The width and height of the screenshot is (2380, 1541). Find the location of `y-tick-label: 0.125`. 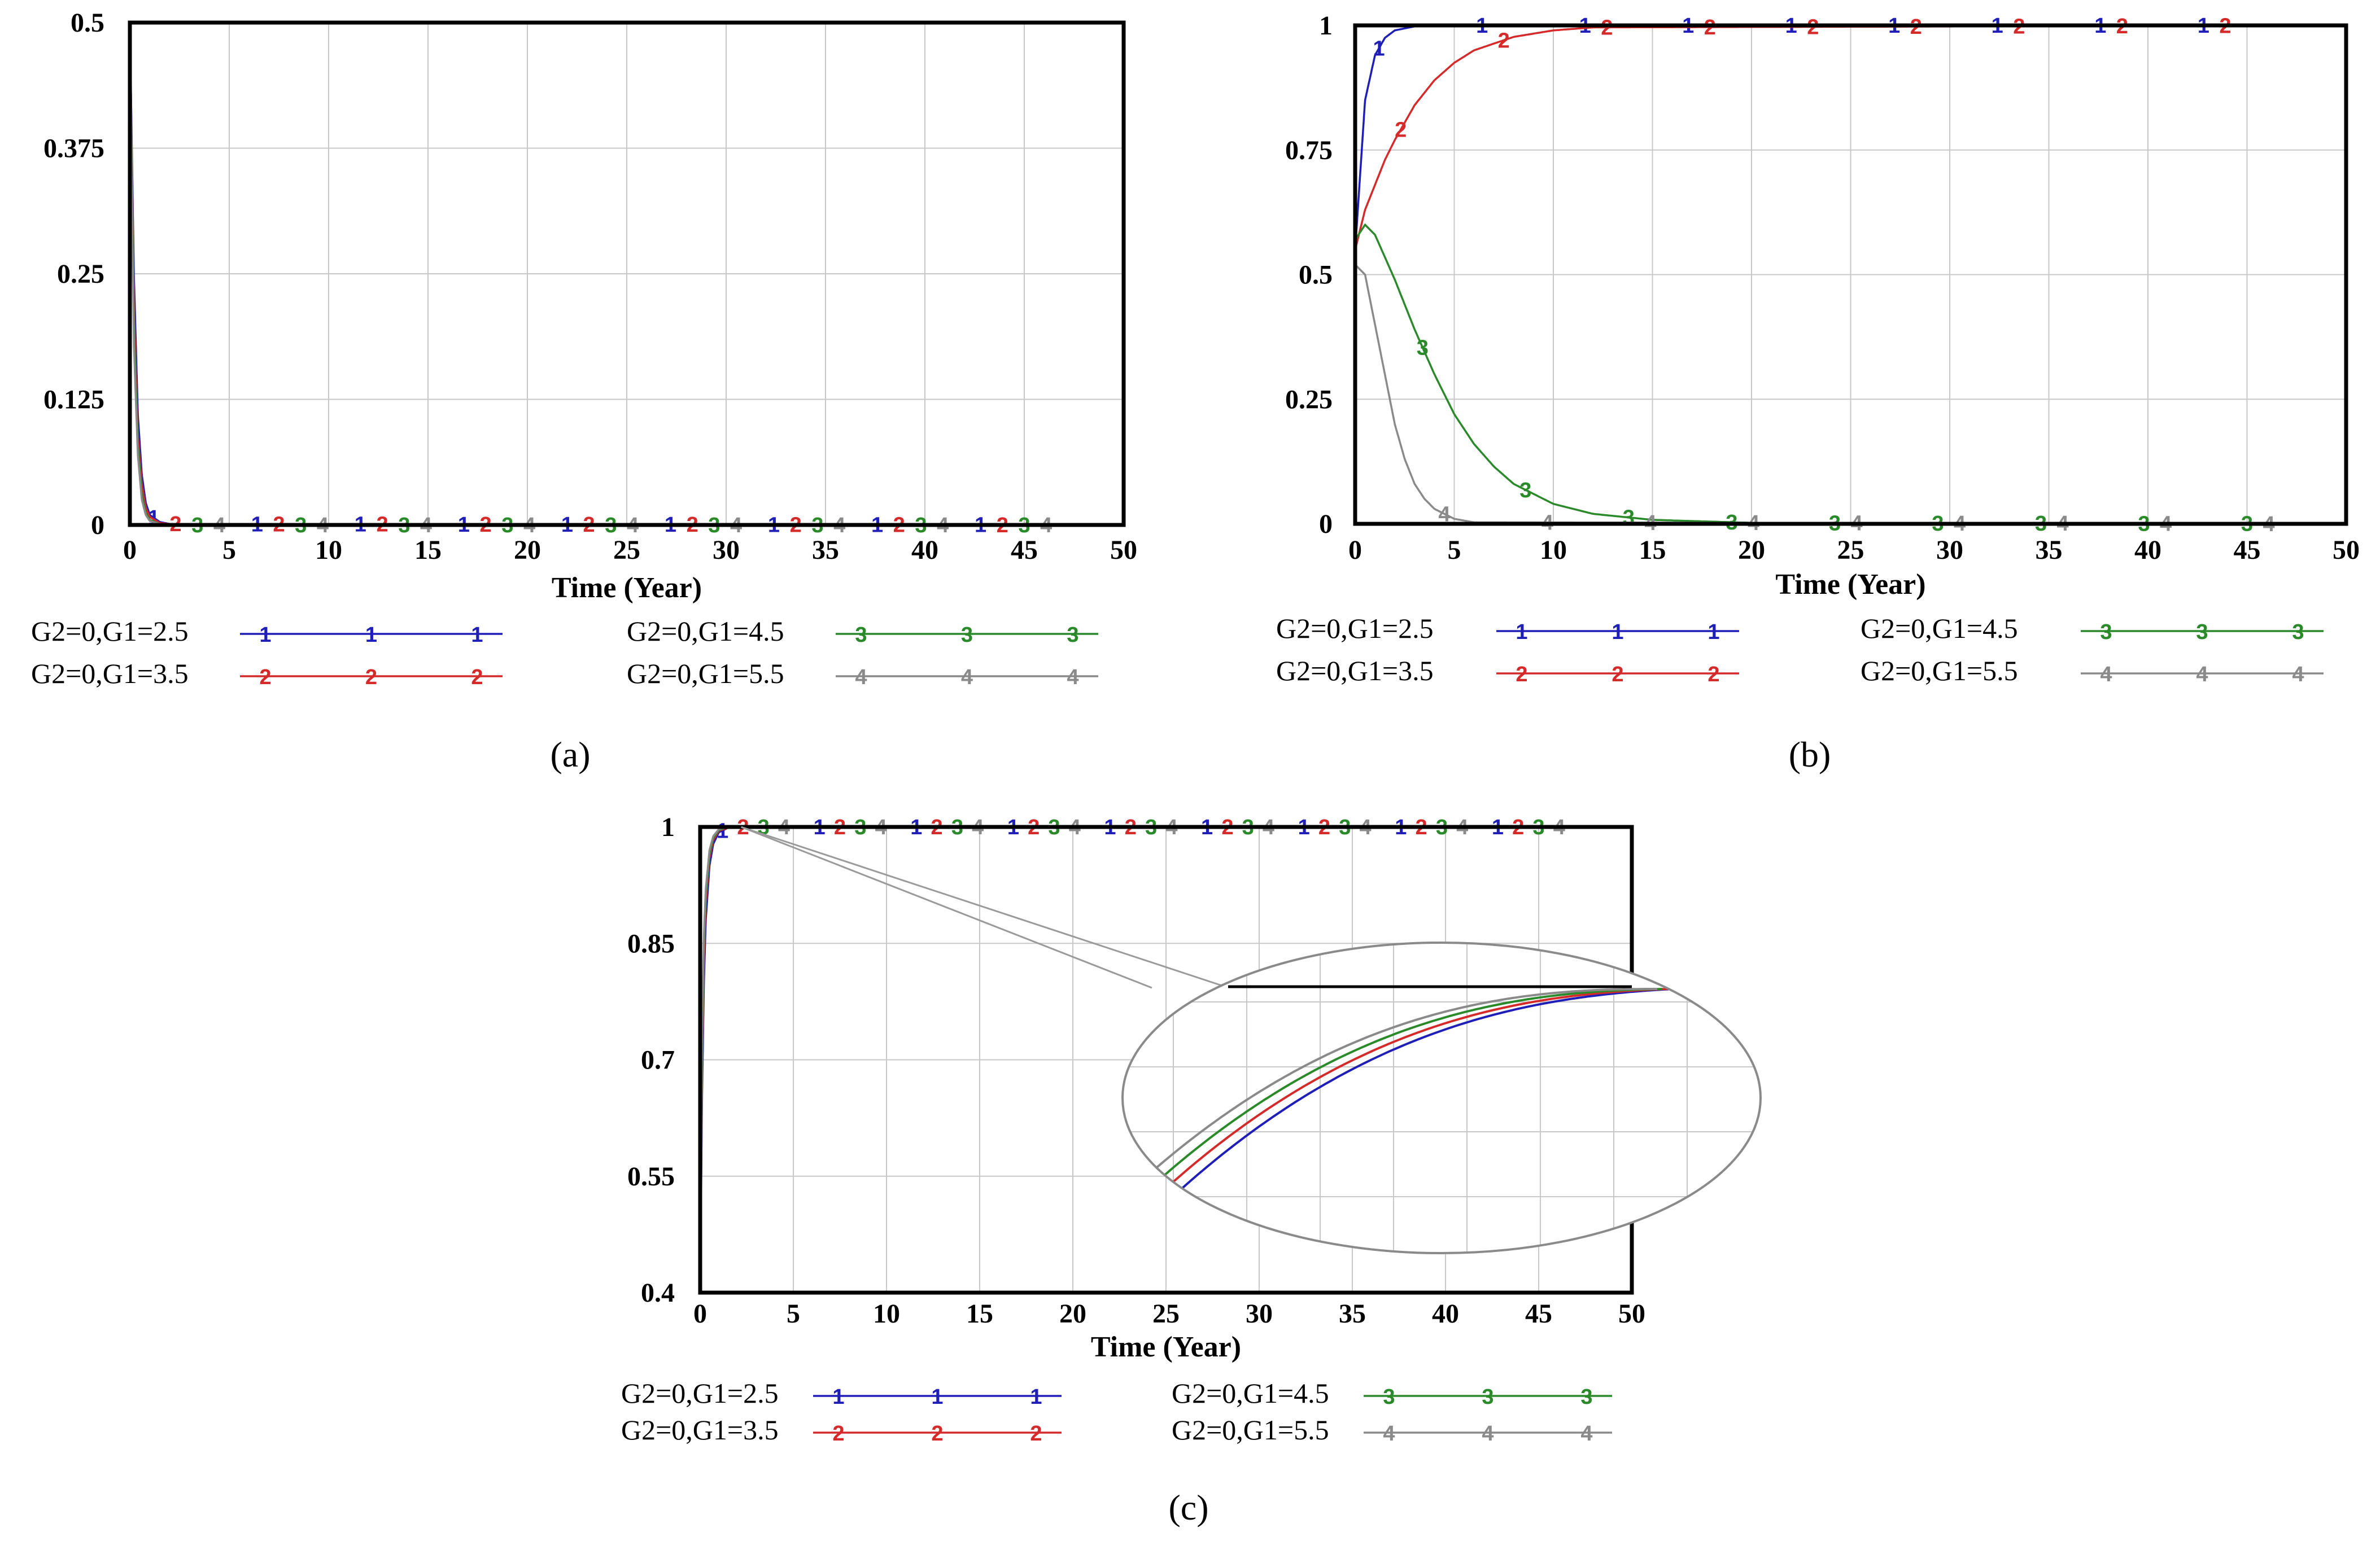

y-tick-label: 0.125 is located at coordinates (73, 400).